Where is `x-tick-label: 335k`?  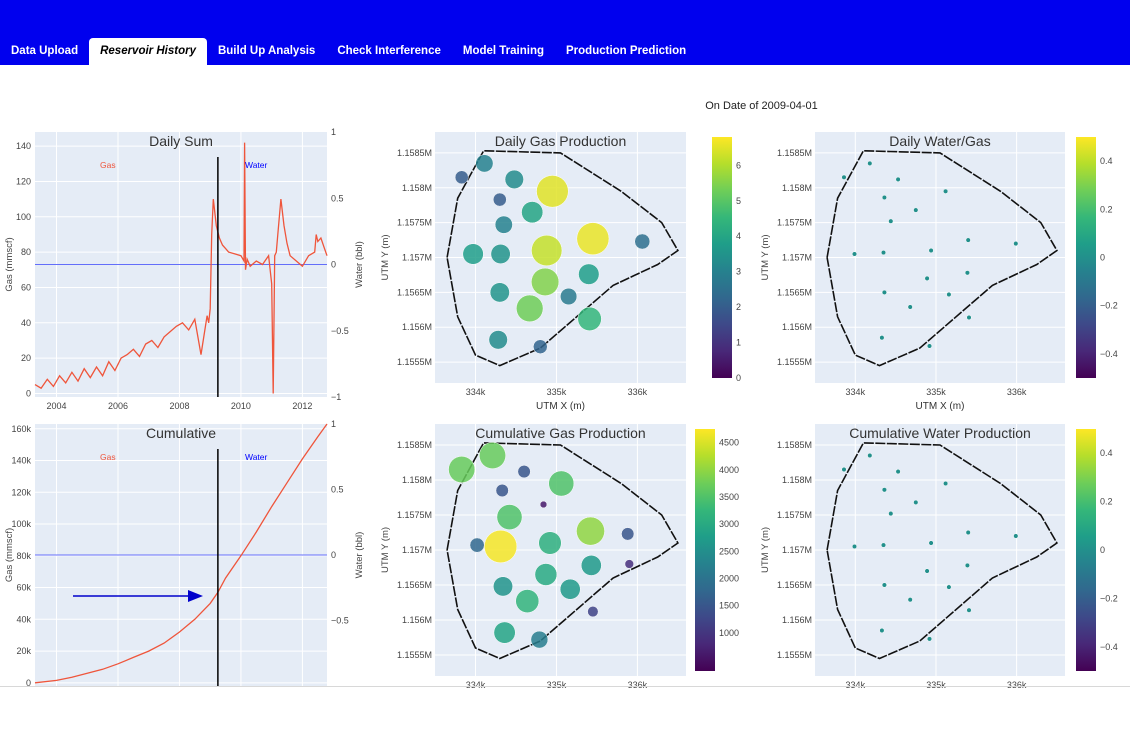
x-tick-label: 335k is located at coordinates (936, 392).